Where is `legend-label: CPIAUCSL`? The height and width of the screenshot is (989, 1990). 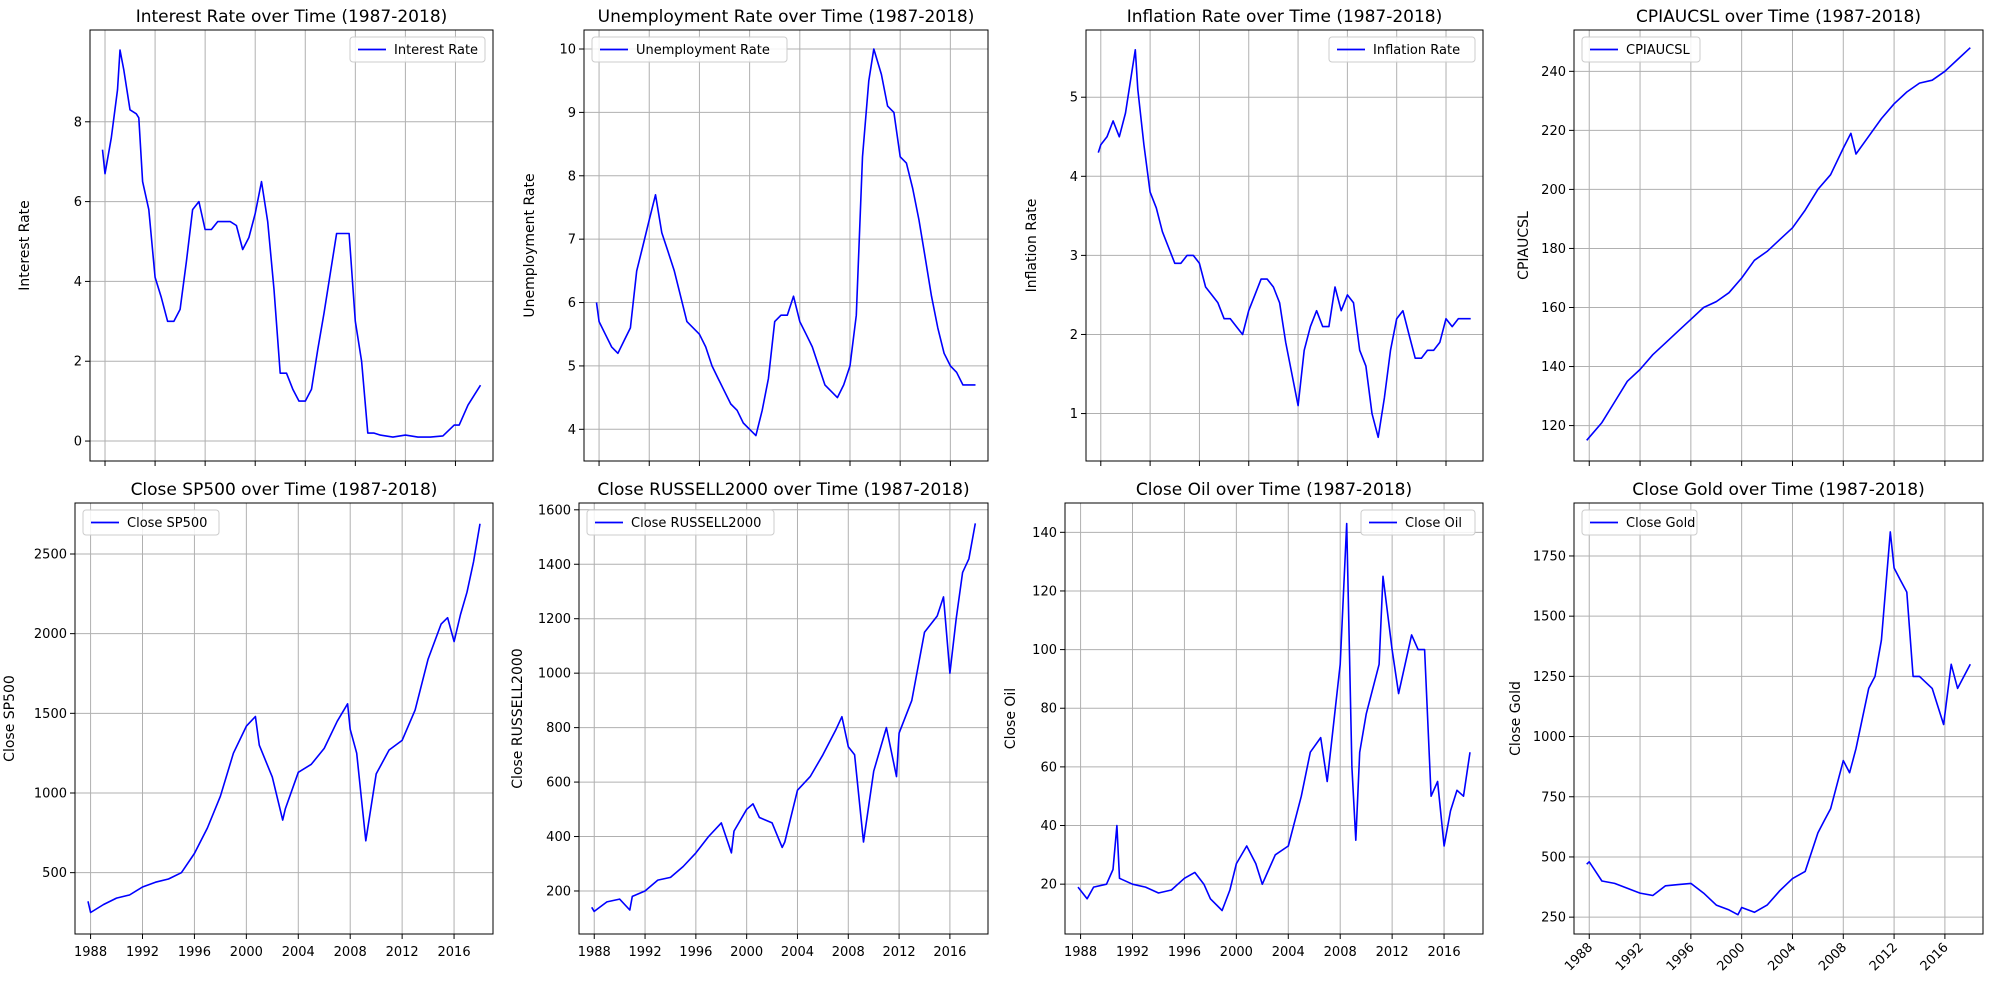 legend-label: CPIAUCSL is located at coordinates (1658, 50).